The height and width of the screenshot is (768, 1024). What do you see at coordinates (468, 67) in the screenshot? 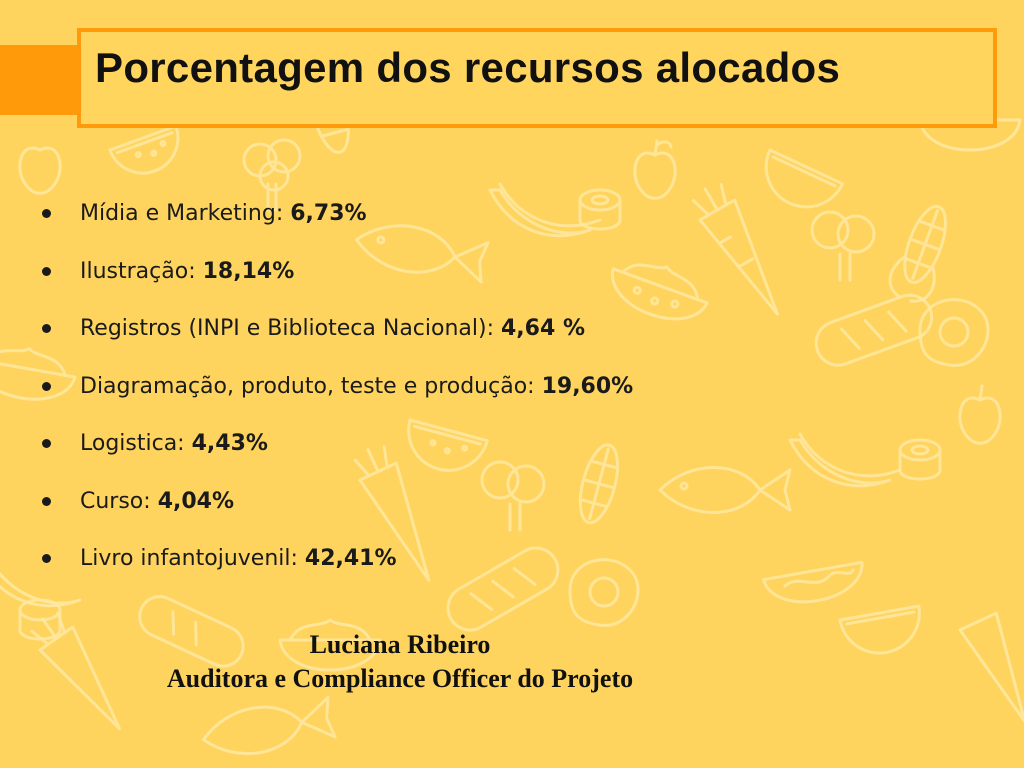
I see `page-title: Porcentagem dos recursos alocados` at bounding box center [468, 67].